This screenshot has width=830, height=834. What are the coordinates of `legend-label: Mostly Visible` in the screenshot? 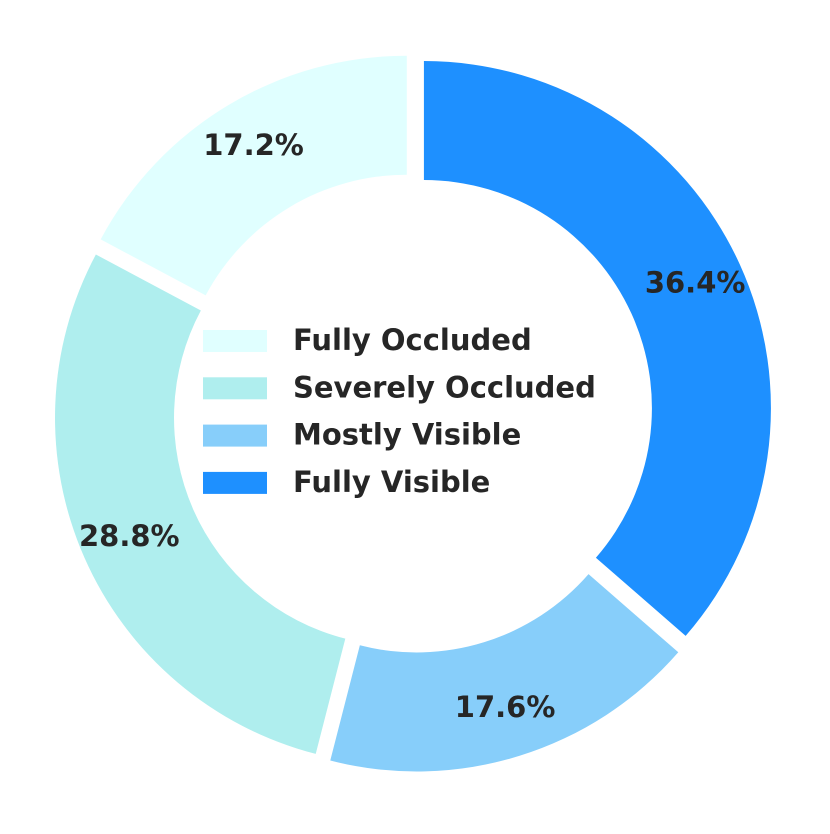 It's located at (407, 435).